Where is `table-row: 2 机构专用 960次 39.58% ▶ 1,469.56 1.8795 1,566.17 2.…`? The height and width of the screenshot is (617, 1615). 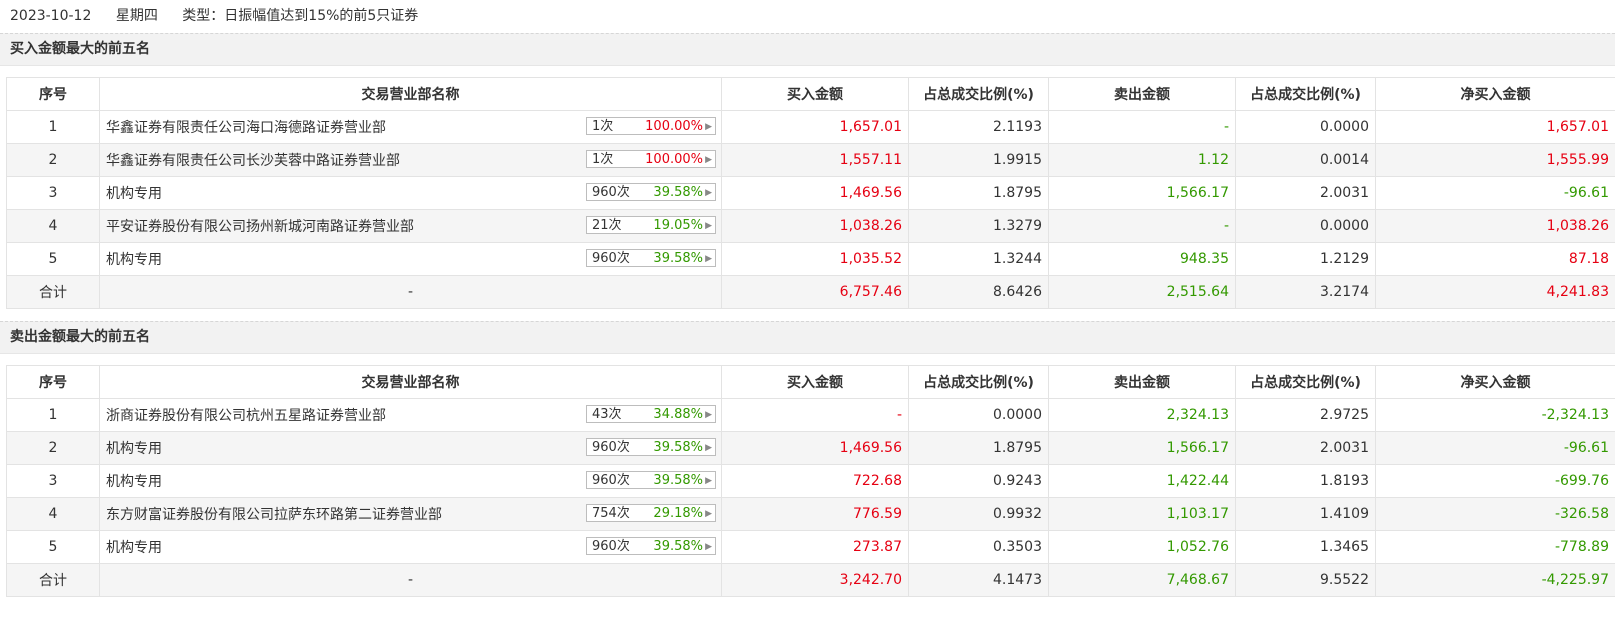
table-row: 2 机构专用 960次 39.58% ▶ 1,469.56 1.8795 1,566.17 2.… is located at coordinates (810, 448).